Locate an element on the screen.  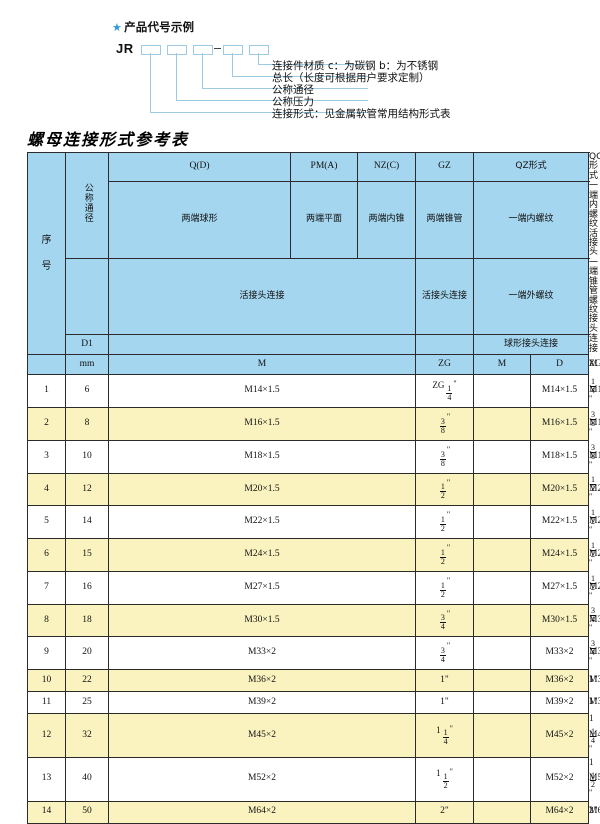
cell-index: 4 is located at coordinates (46, 489).